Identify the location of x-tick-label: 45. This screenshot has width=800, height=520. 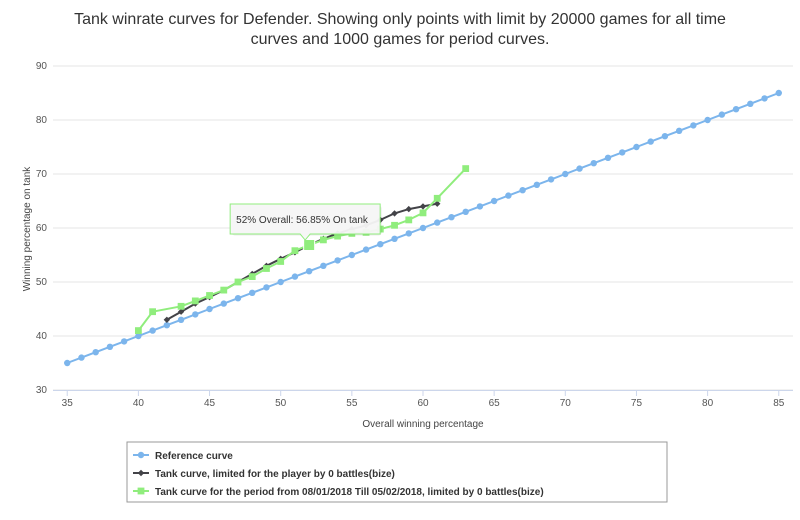
(210, 403).